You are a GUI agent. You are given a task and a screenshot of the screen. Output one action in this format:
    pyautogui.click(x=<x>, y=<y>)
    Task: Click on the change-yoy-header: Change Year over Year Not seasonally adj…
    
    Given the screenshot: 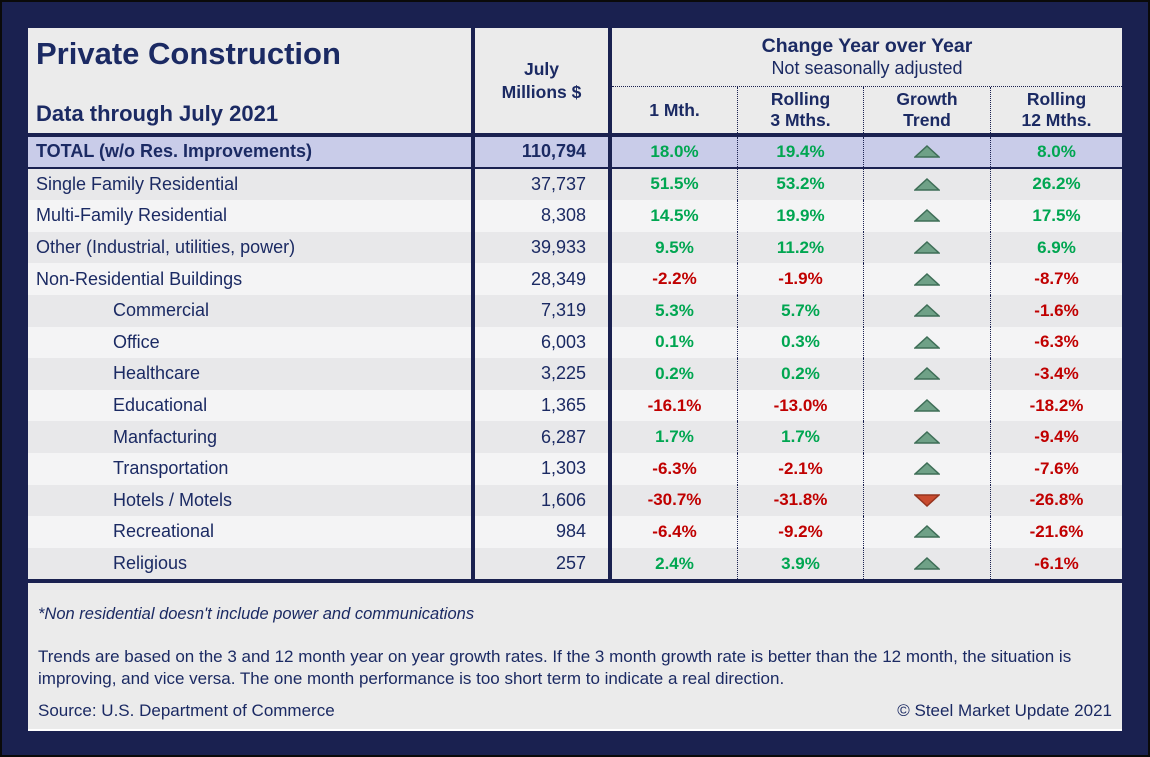 What is the action you would take?
    pyautogui.click(x=867, y=57)
    